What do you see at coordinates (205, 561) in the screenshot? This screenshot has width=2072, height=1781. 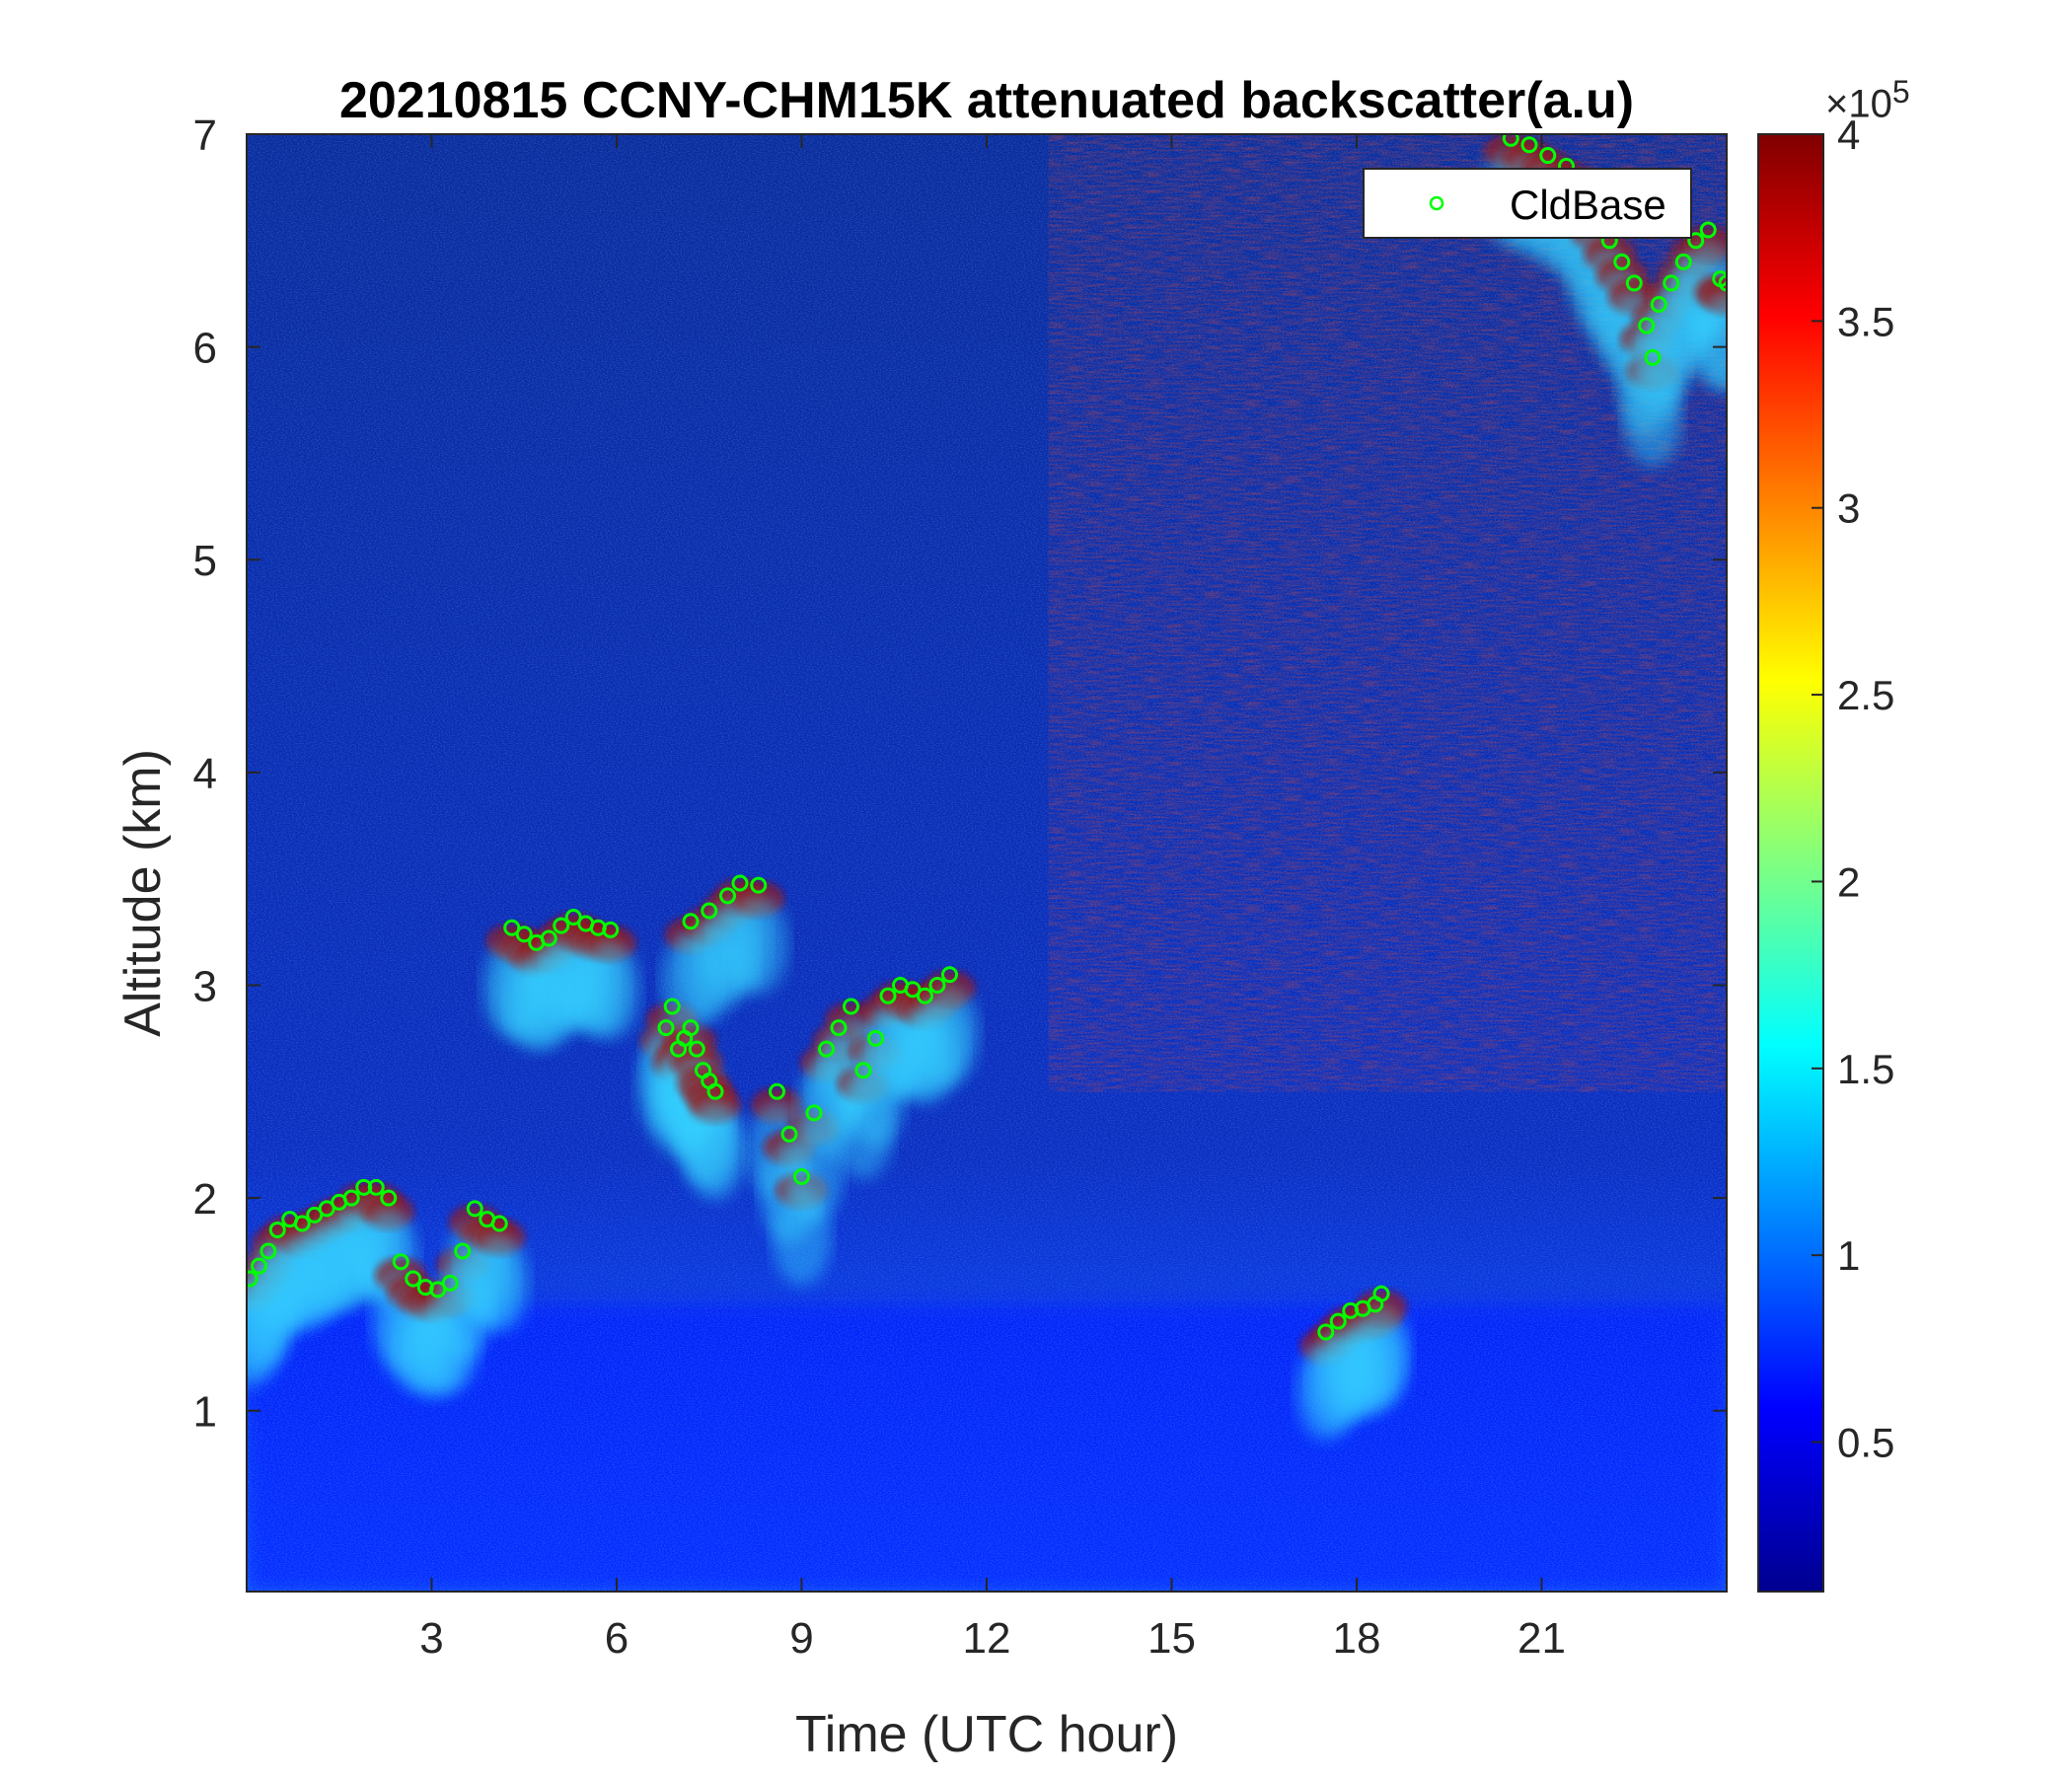 I see `y-tick-label: 5` at bounding box center [205, 561].